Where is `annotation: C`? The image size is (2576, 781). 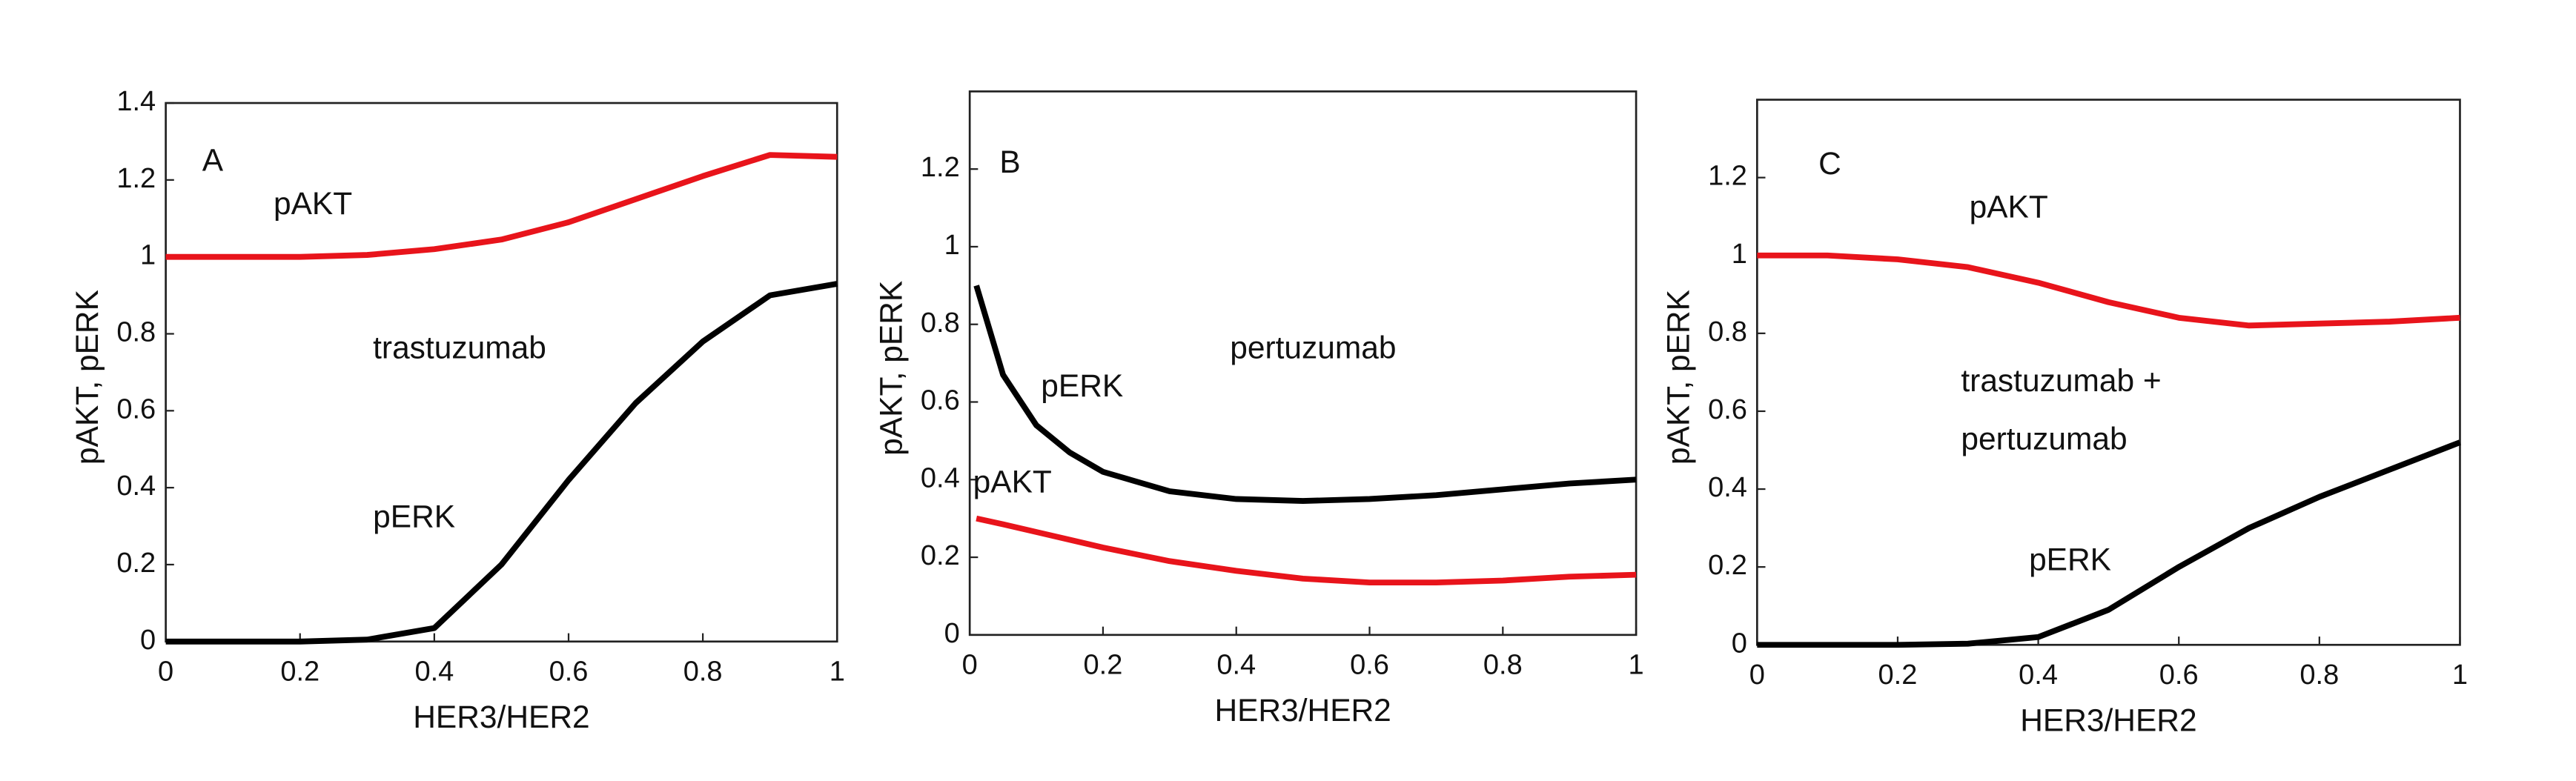 annotation: C is located at coordinates (1829, 164).